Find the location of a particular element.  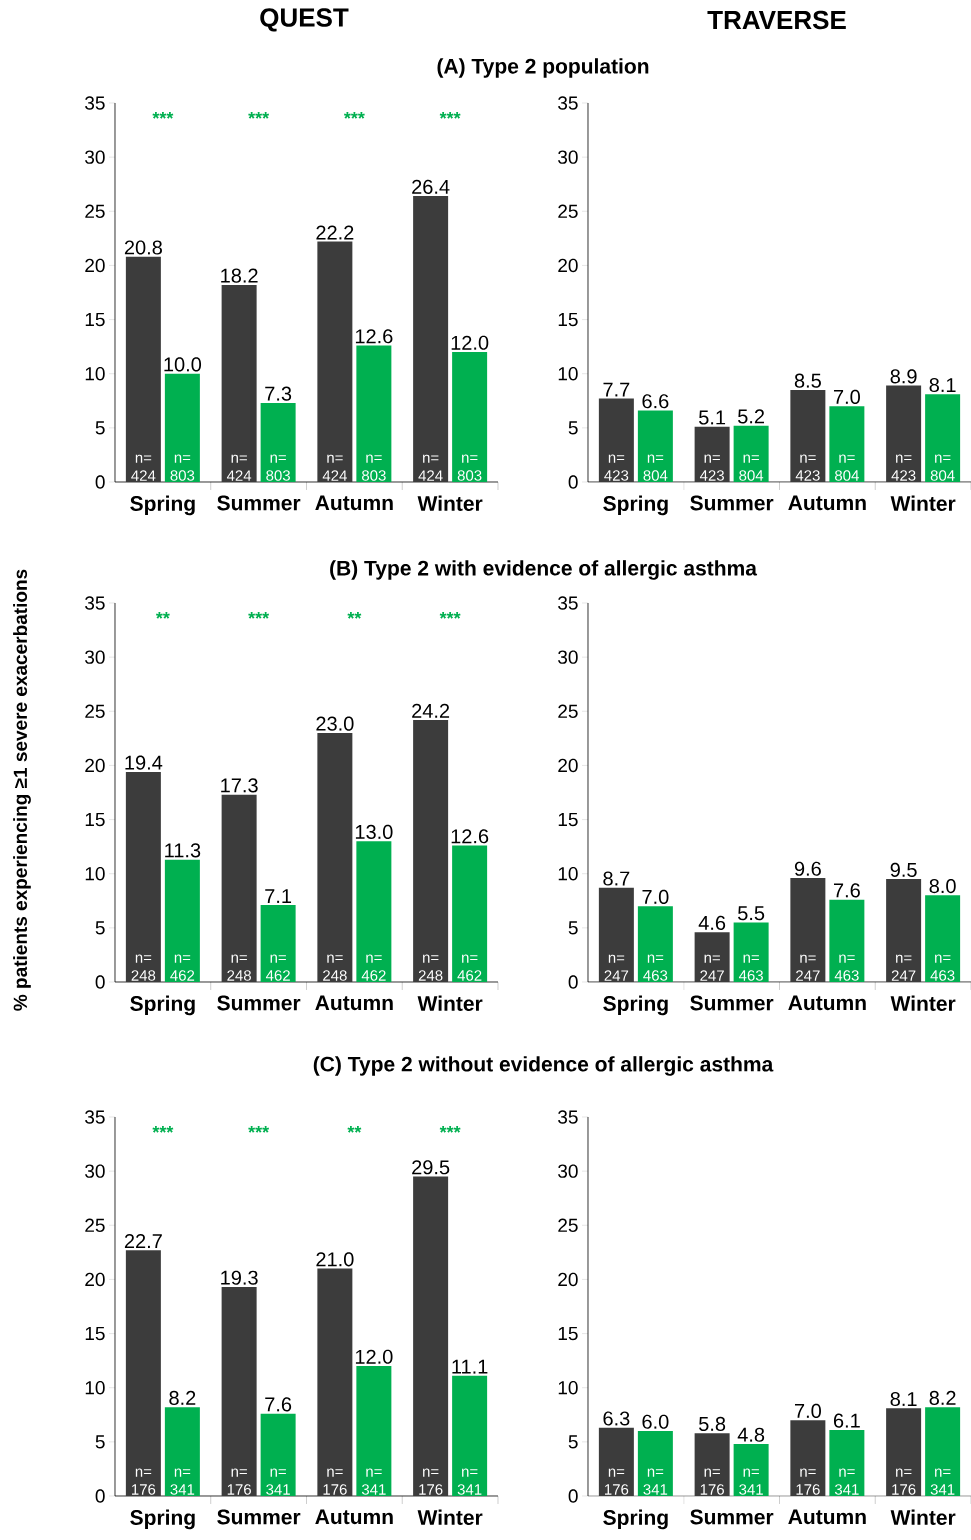

data-label: 21.0 is located at coordinates (335, 1259).